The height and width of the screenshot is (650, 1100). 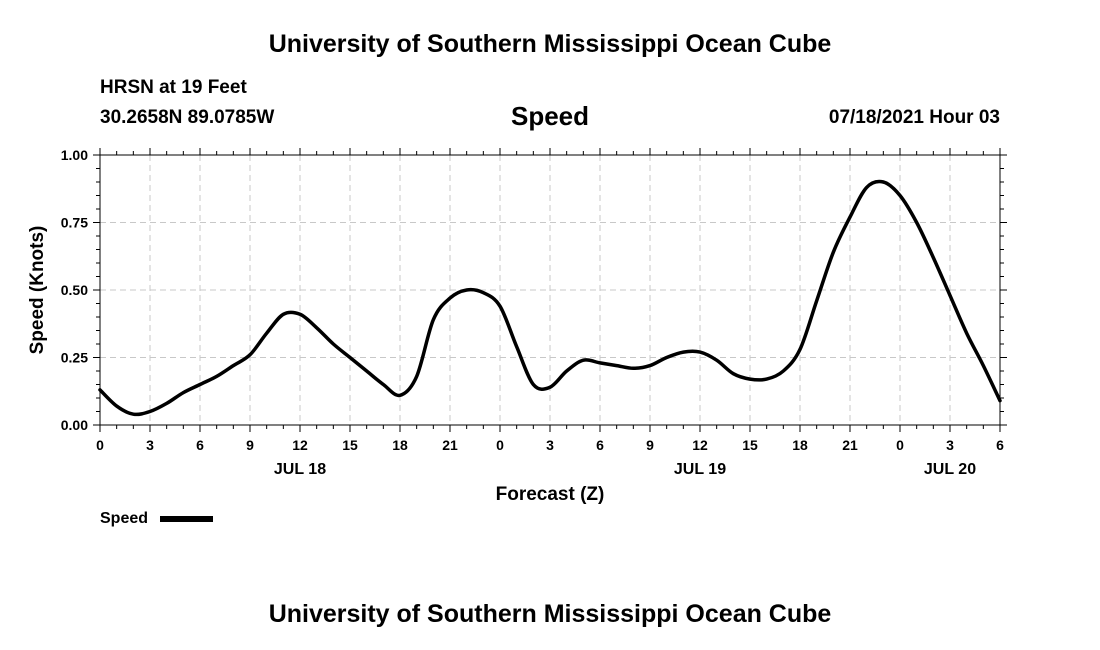 What do you see at coordinates (74, 155) in the screenshot?
I see `y-tick-label: 1.00` at bounding box center [74, 155].